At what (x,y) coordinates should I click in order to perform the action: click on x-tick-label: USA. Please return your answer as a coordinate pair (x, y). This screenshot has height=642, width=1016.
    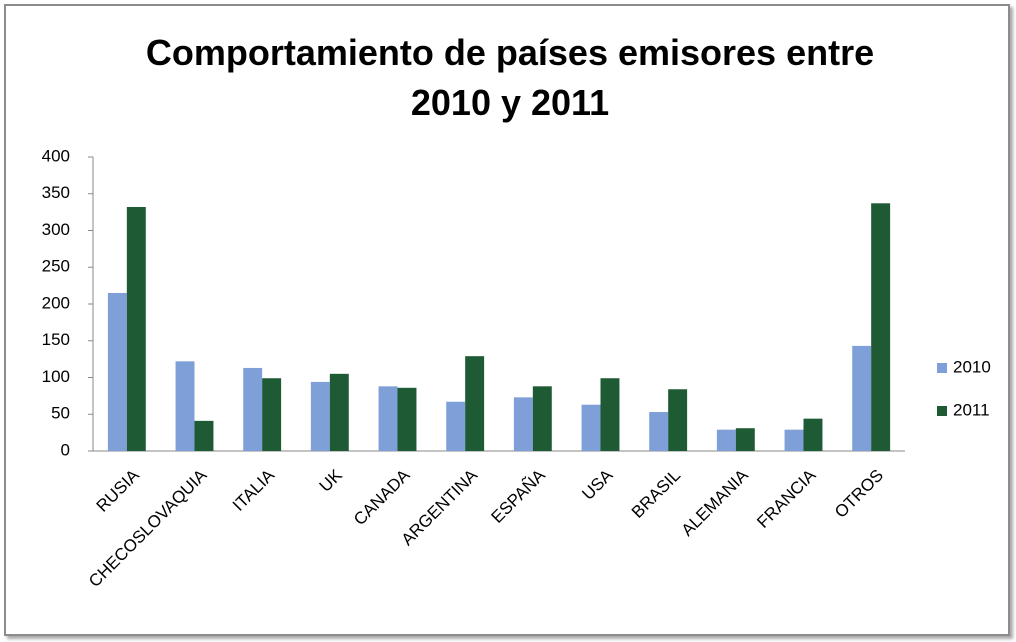
    Looking at the image, I should click on (597, 484).